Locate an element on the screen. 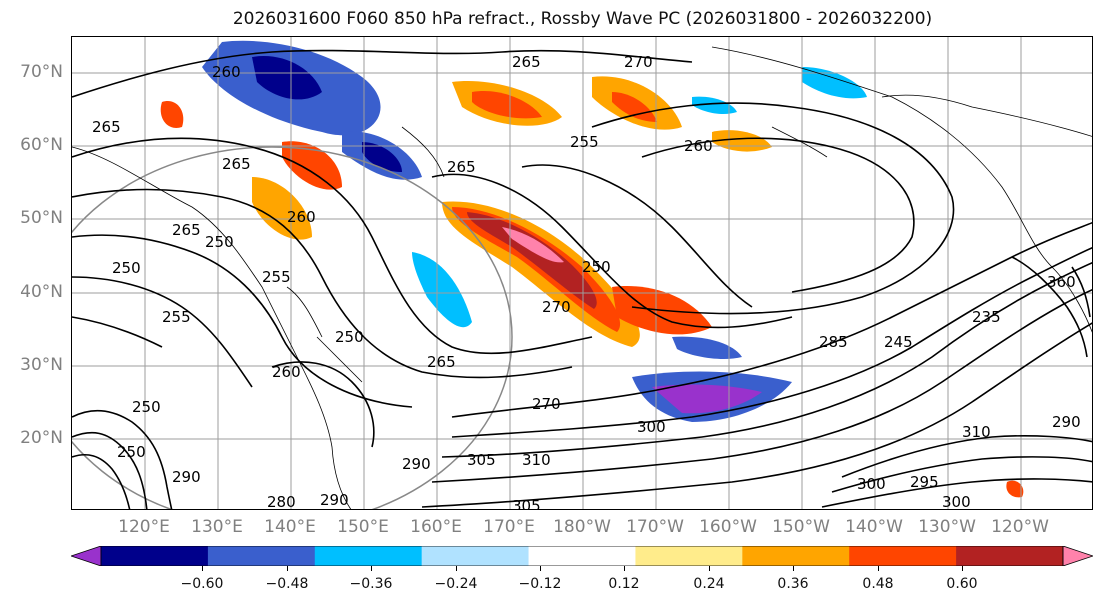 The image size is (1105, 604). colorbar is located at coordinates (582, 556).